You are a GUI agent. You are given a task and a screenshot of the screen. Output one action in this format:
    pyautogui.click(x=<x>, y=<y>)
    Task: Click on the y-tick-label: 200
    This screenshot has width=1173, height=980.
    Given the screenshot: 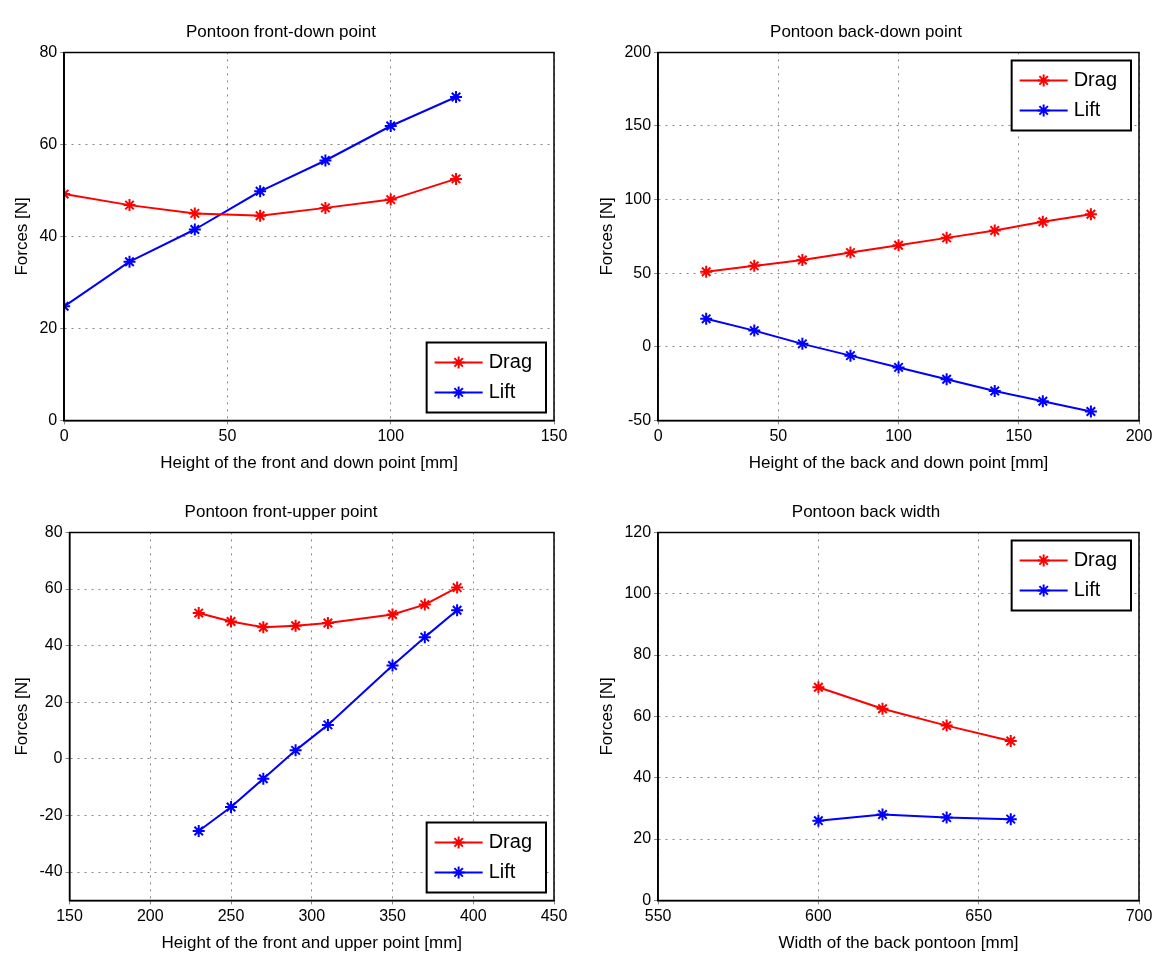 What is the action you would take?
    pyautogui.click(x=638, y=51)
    